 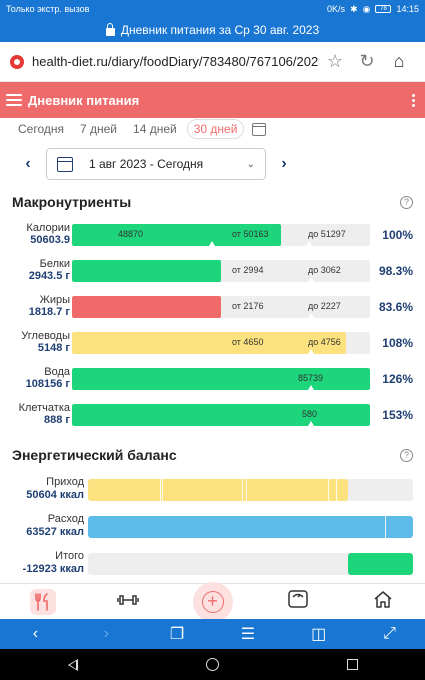 I want to click on nav-add: +, so click(x=212, y=601).